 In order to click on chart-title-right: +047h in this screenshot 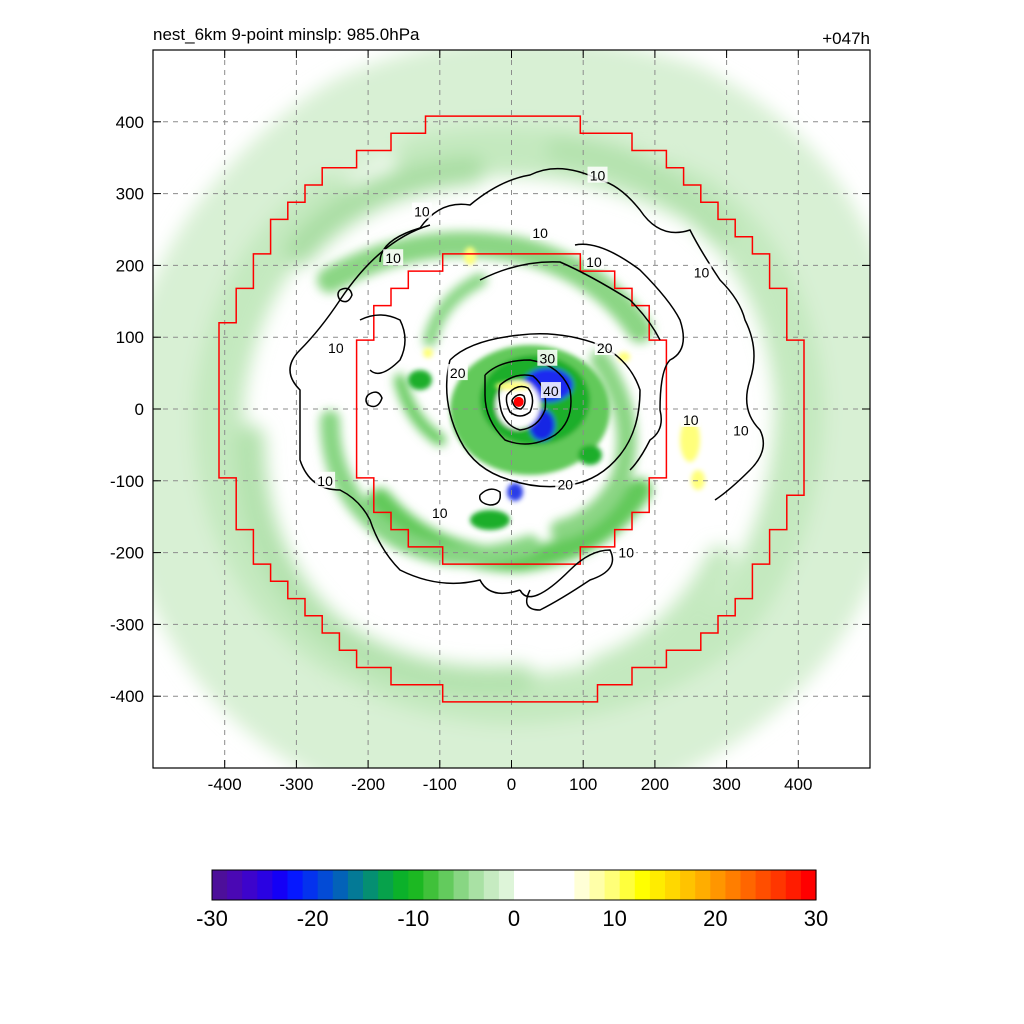, I will do `click(846, 38)`.